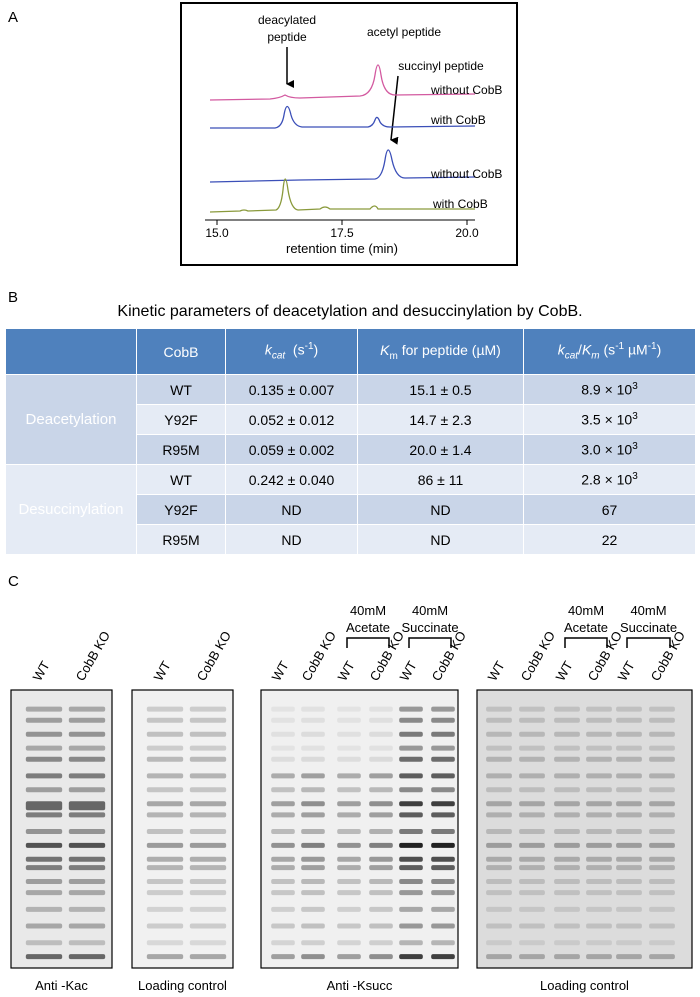  Describe the element at coordinates (607, 479) in the screenshot. I see `cell-text: 2.8 × 10` at that location.